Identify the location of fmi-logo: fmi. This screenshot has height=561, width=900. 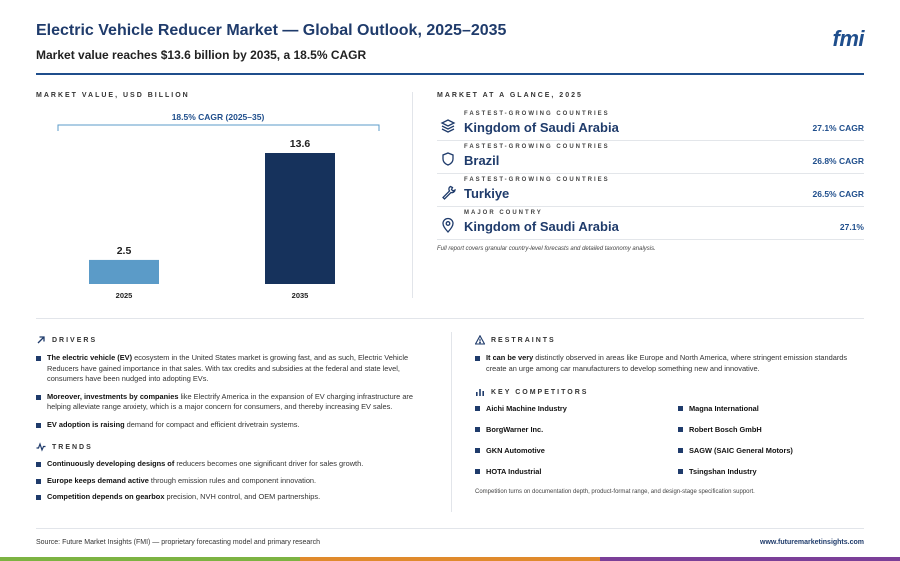
(848, 38).